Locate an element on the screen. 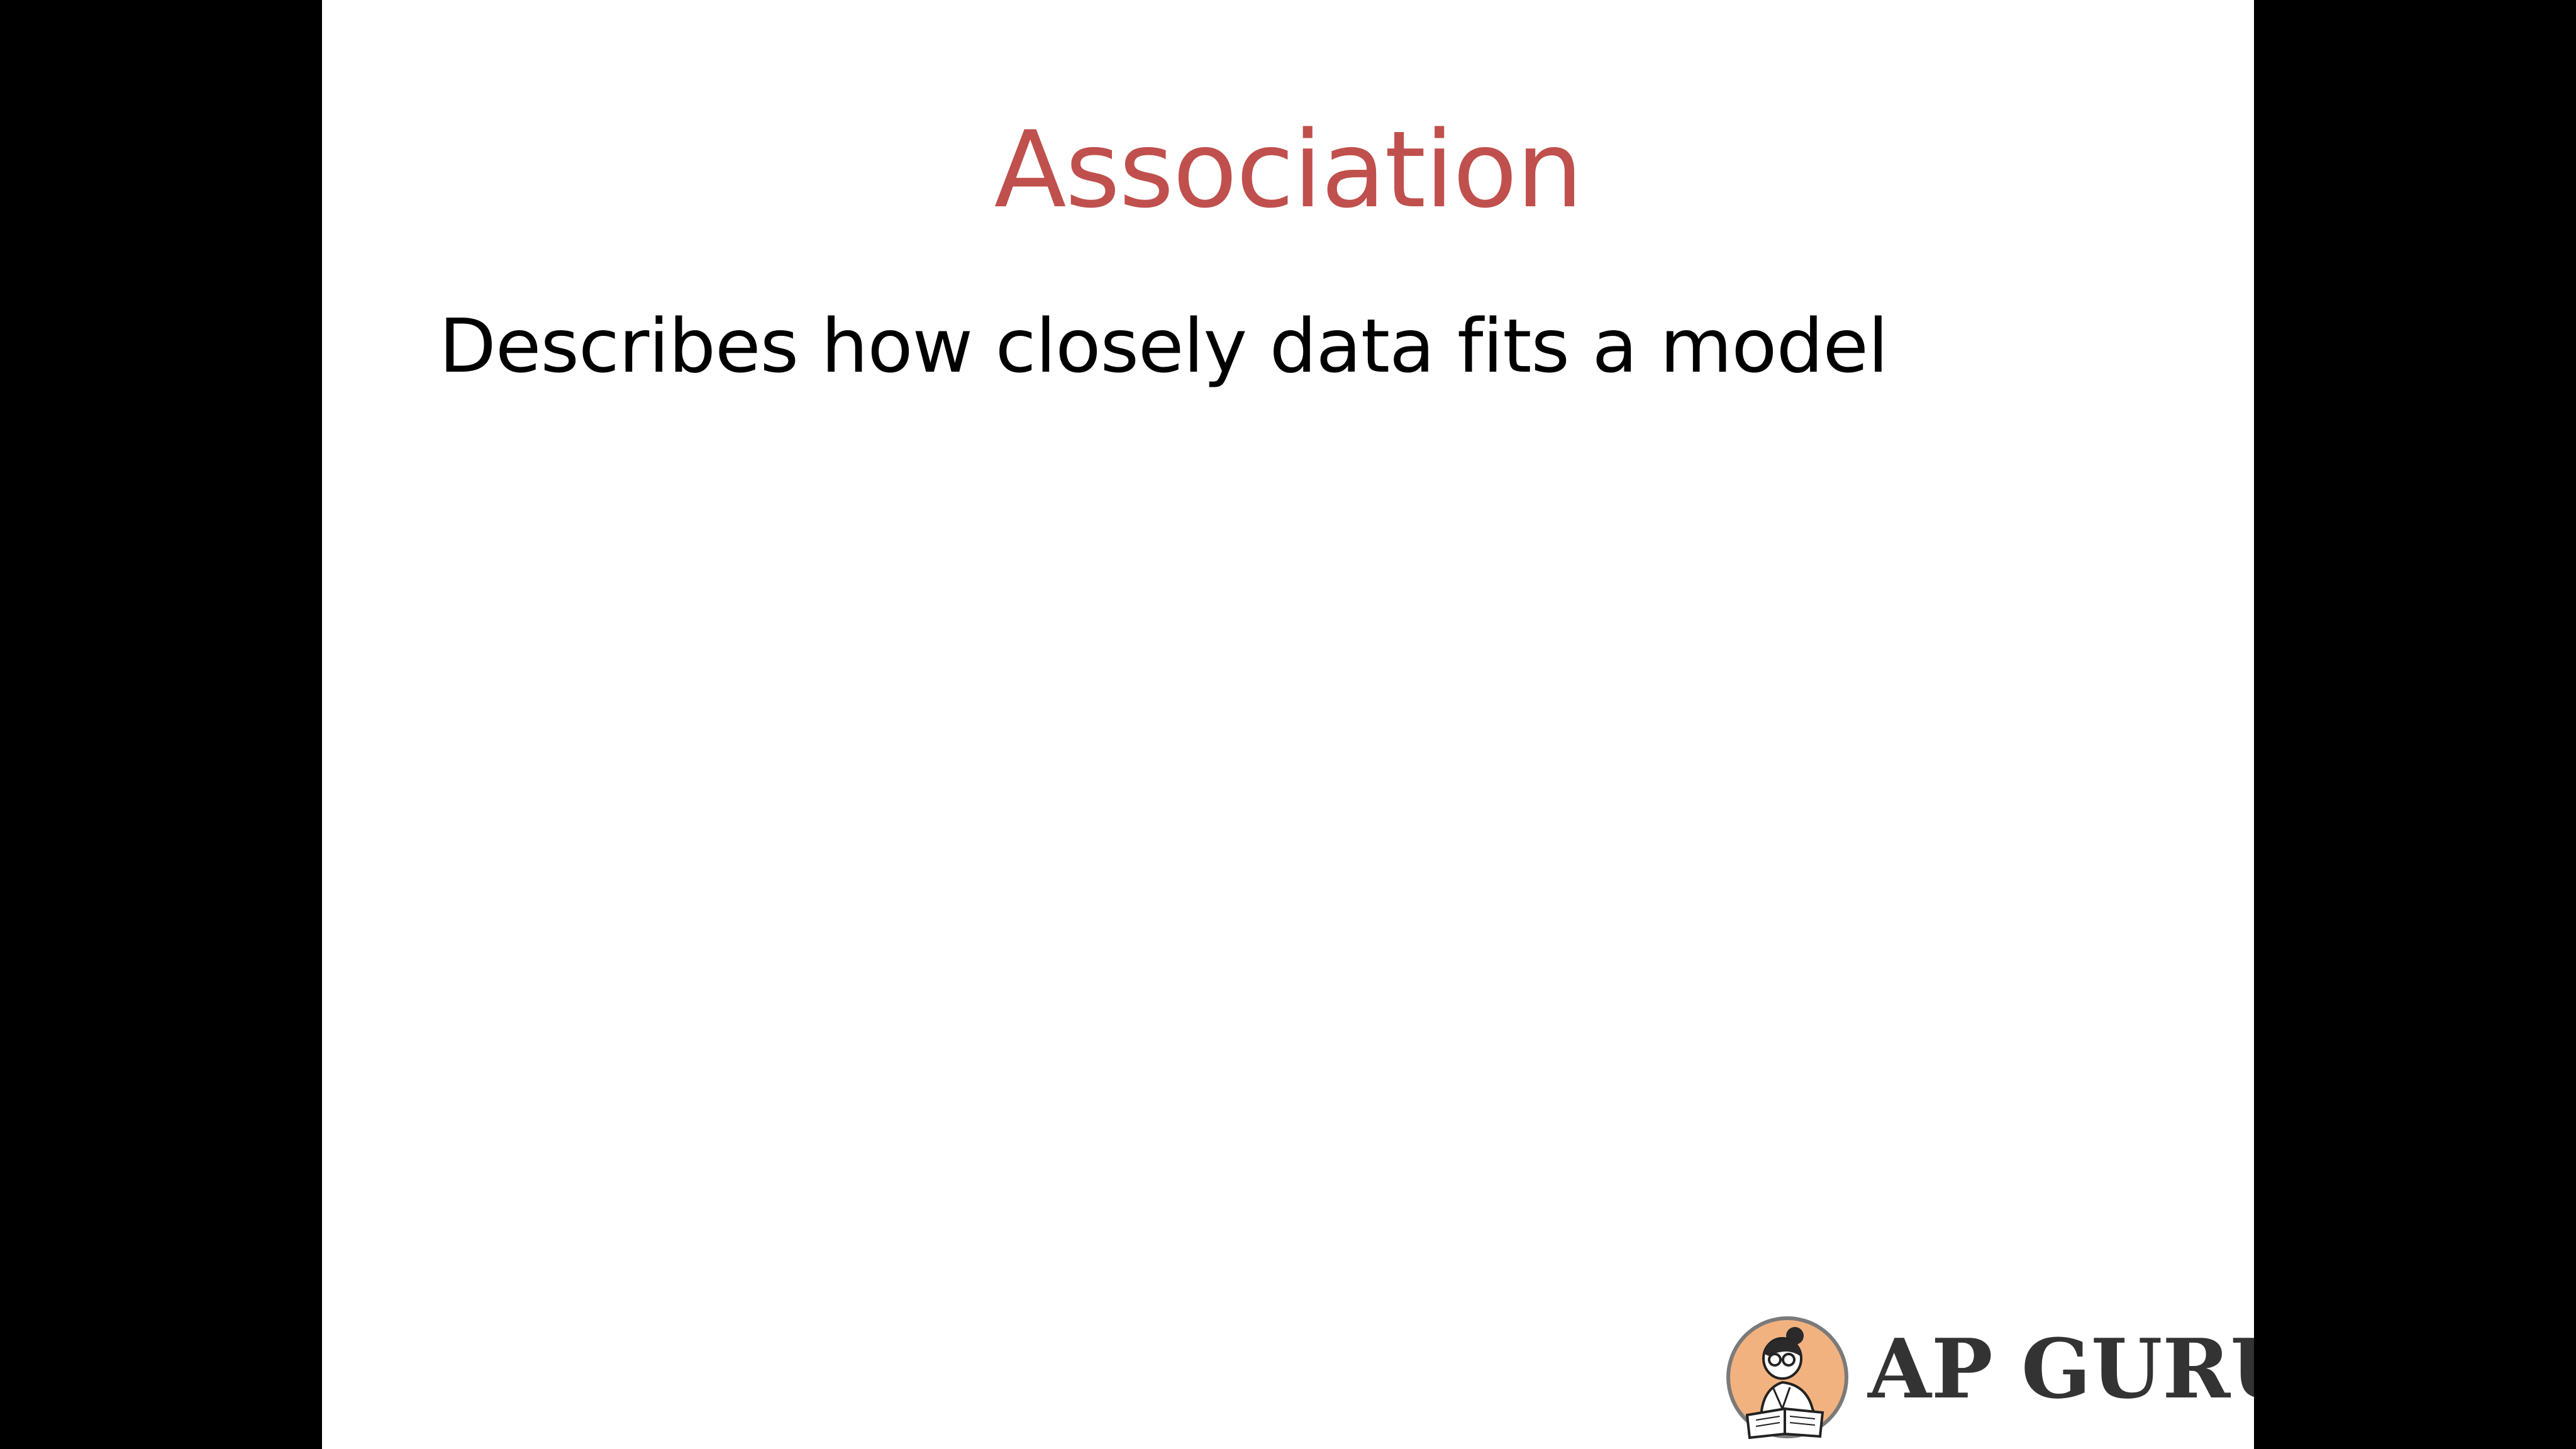 The width and height of the screenshot is (2576, 1449). brand-name: AP GURU is located at coordinates (2061, 1369).